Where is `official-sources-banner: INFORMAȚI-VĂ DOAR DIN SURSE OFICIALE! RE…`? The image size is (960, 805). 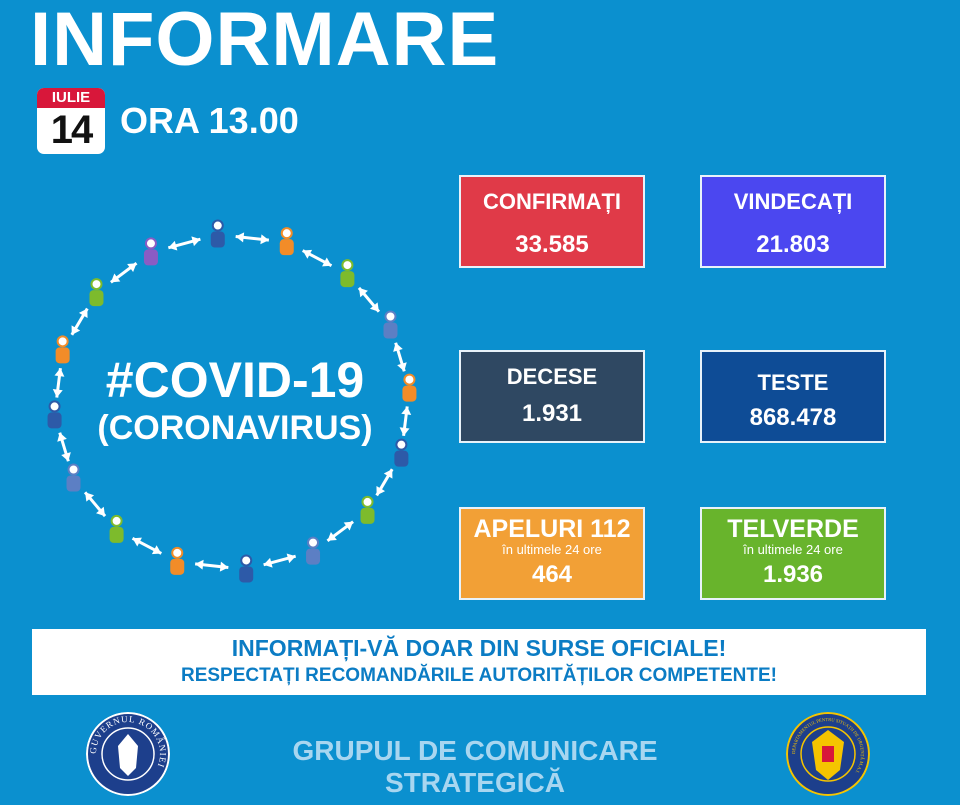
official-sources-banner: INFORMAȚI-VĂ DOAR DIN SURSE OFICIALE! RE… is located at coordinates (479, 662).